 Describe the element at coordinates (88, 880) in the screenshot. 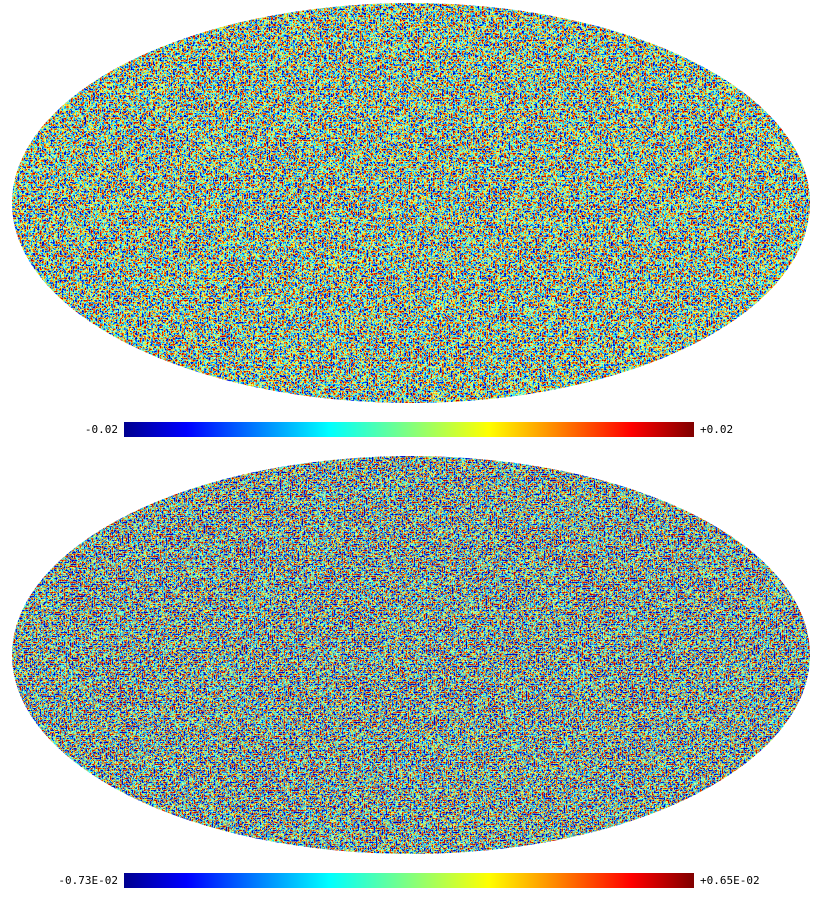

I see `colorbar-min-label: -0.73E-02` at that location.